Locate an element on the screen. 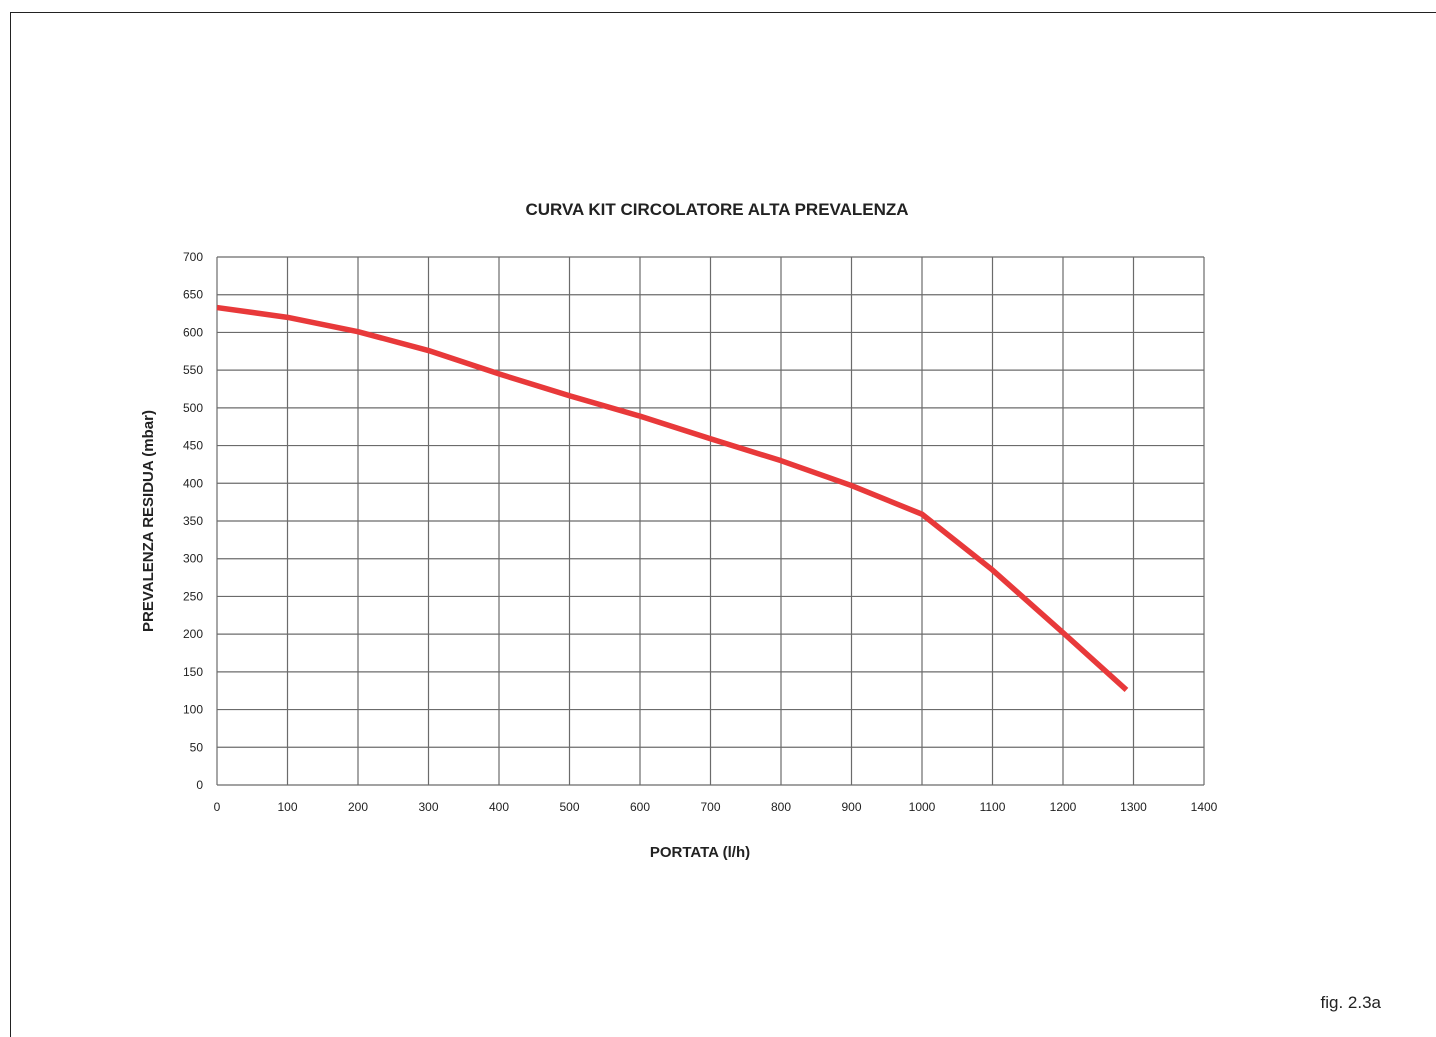 The image size is (1436, 1037). x-tick-label: 500 is located at coordinates (569, 807).